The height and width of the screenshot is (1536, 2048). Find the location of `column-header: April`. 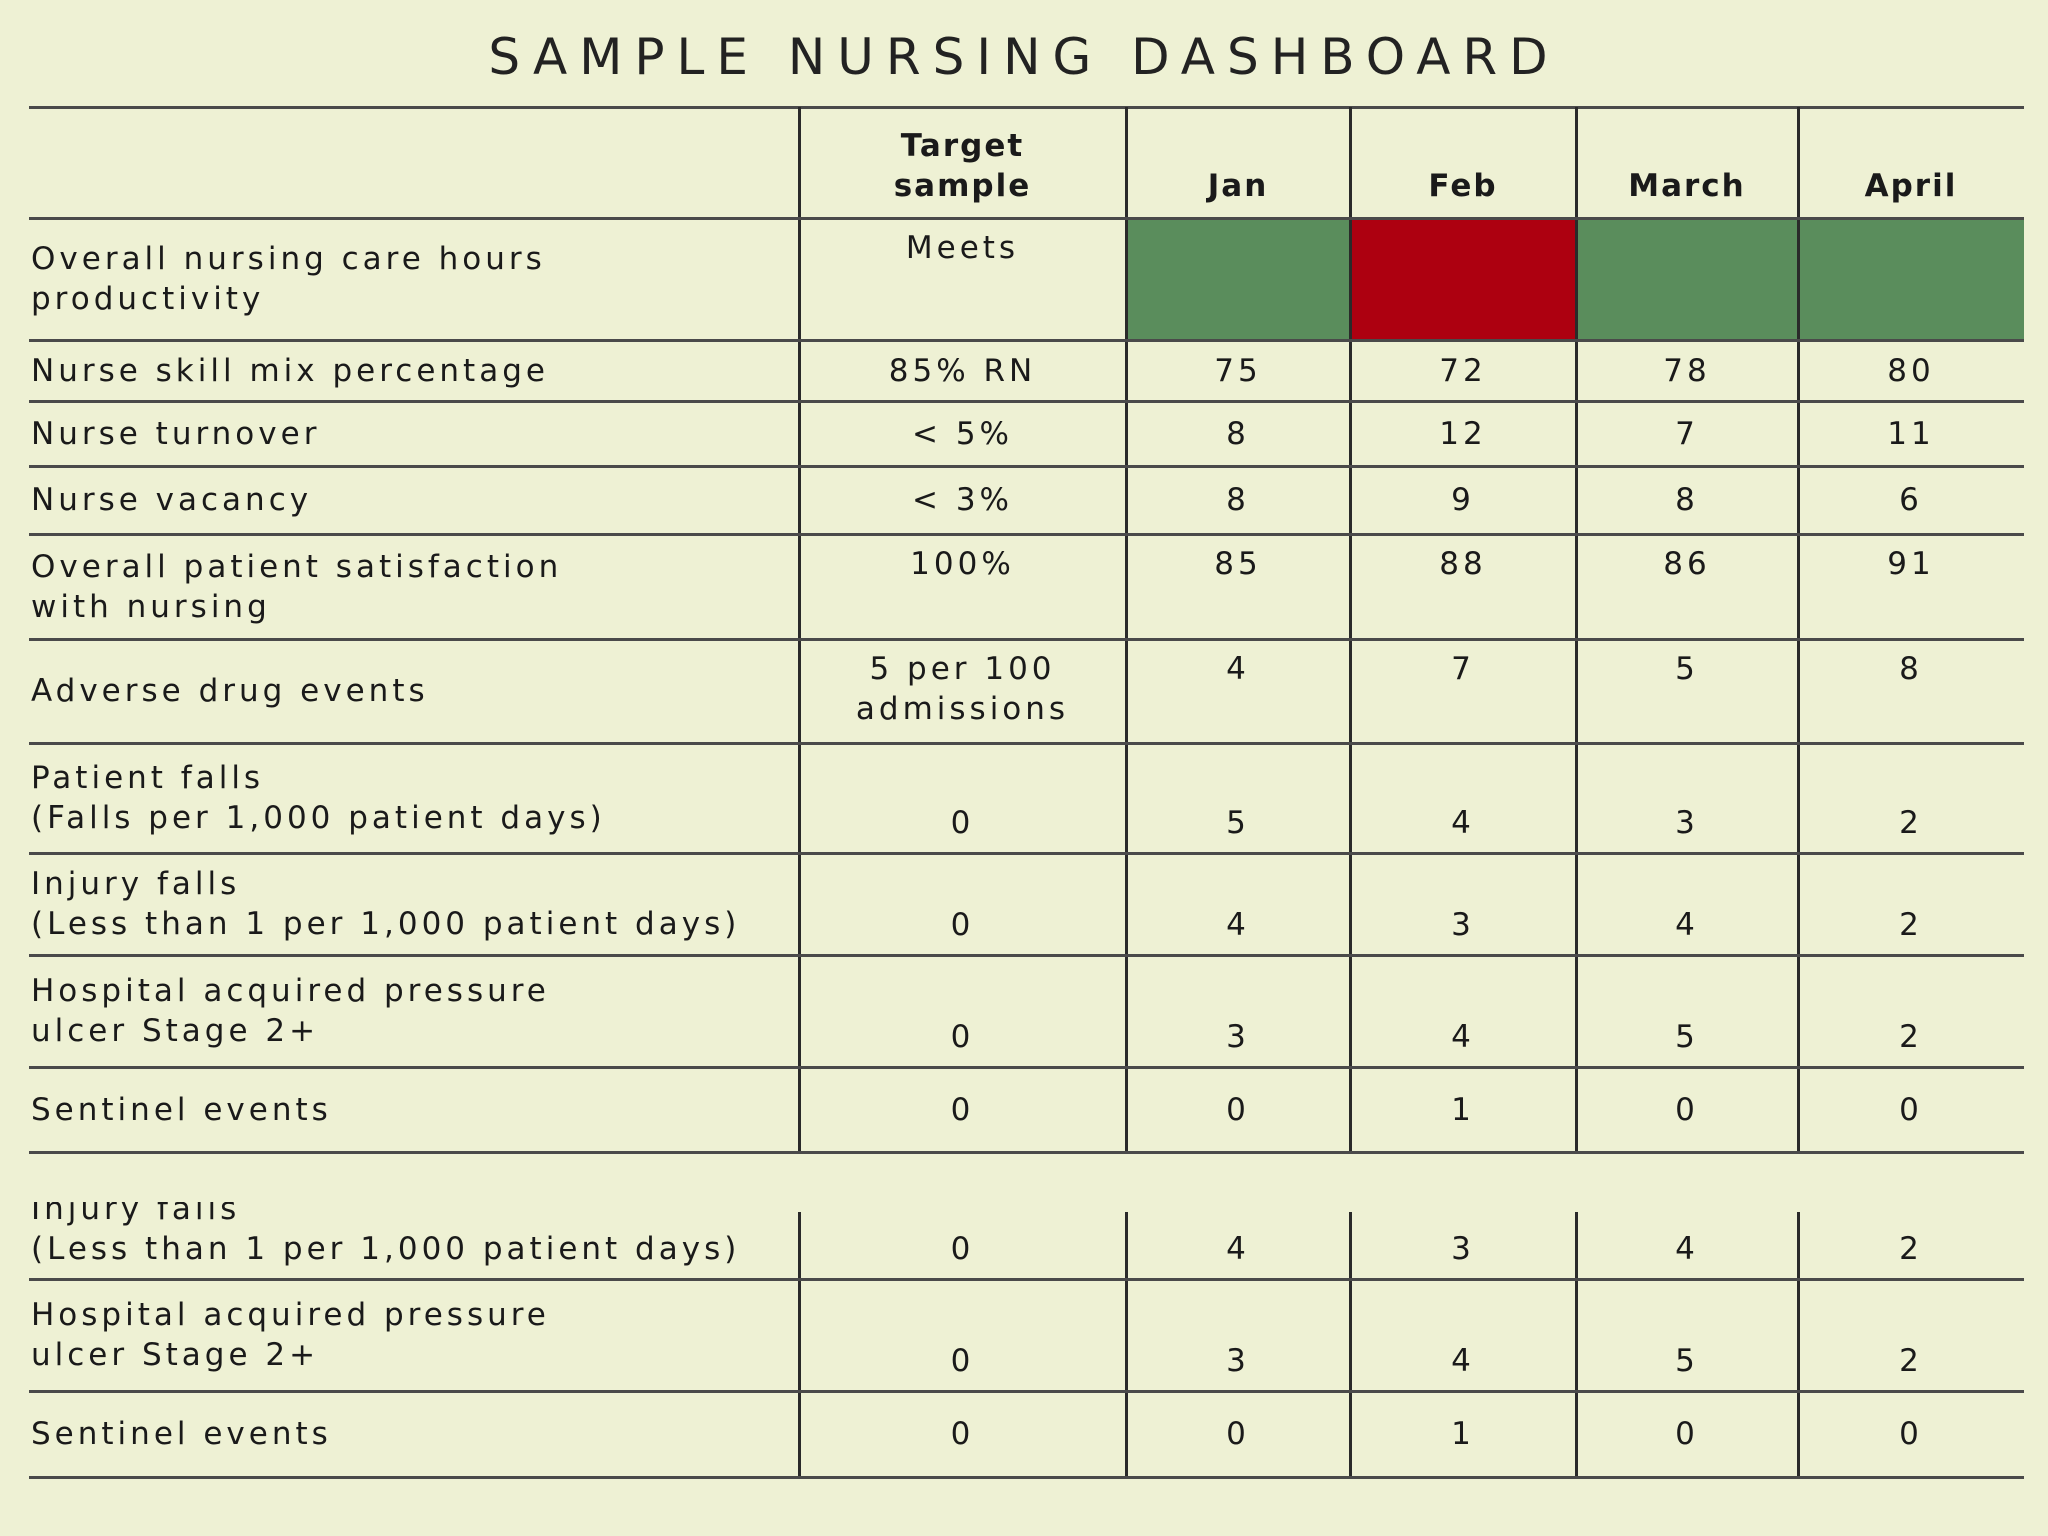

column-header: April is located at coordinates (1911, 186).